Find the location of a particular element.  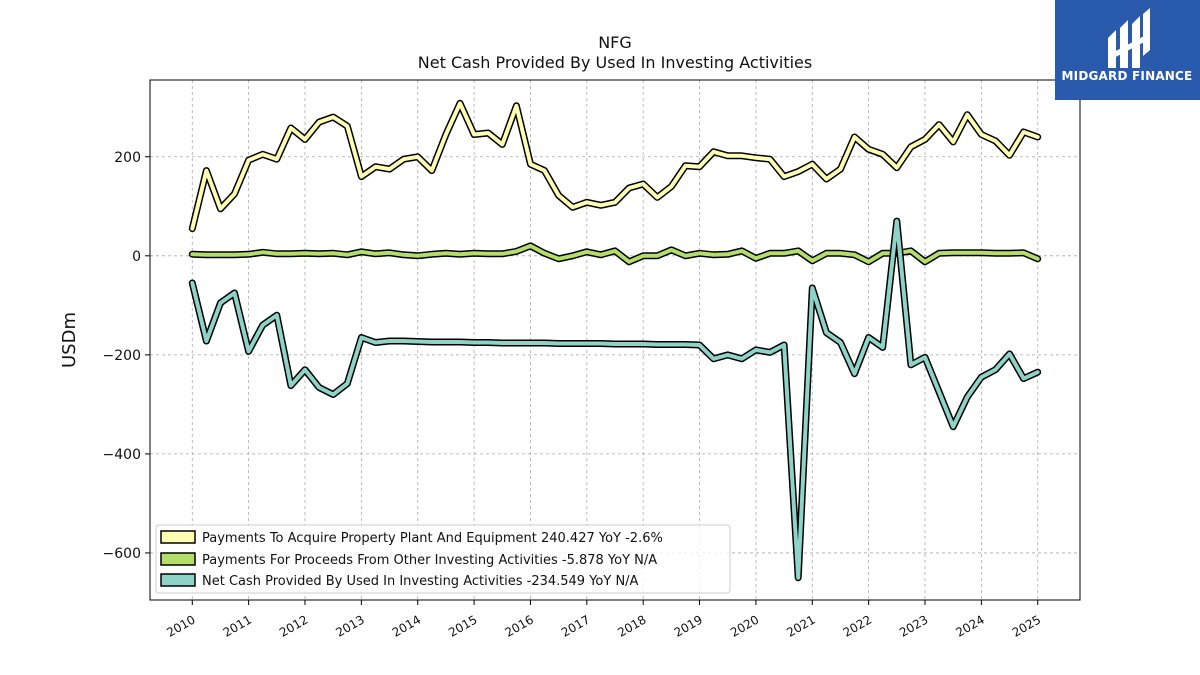

midgard-finance-logo: MIDGARD FINANCE is located at coordinates (1127, 50).